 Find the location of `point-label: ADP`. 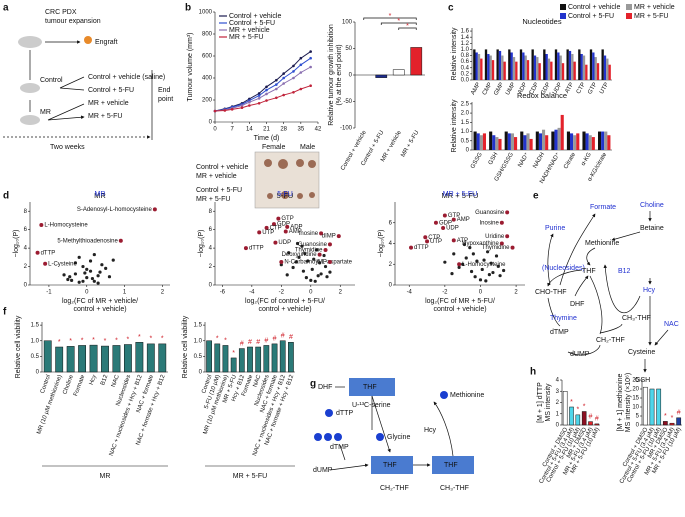

point-label: ADP is located at coordinates (296, 227).